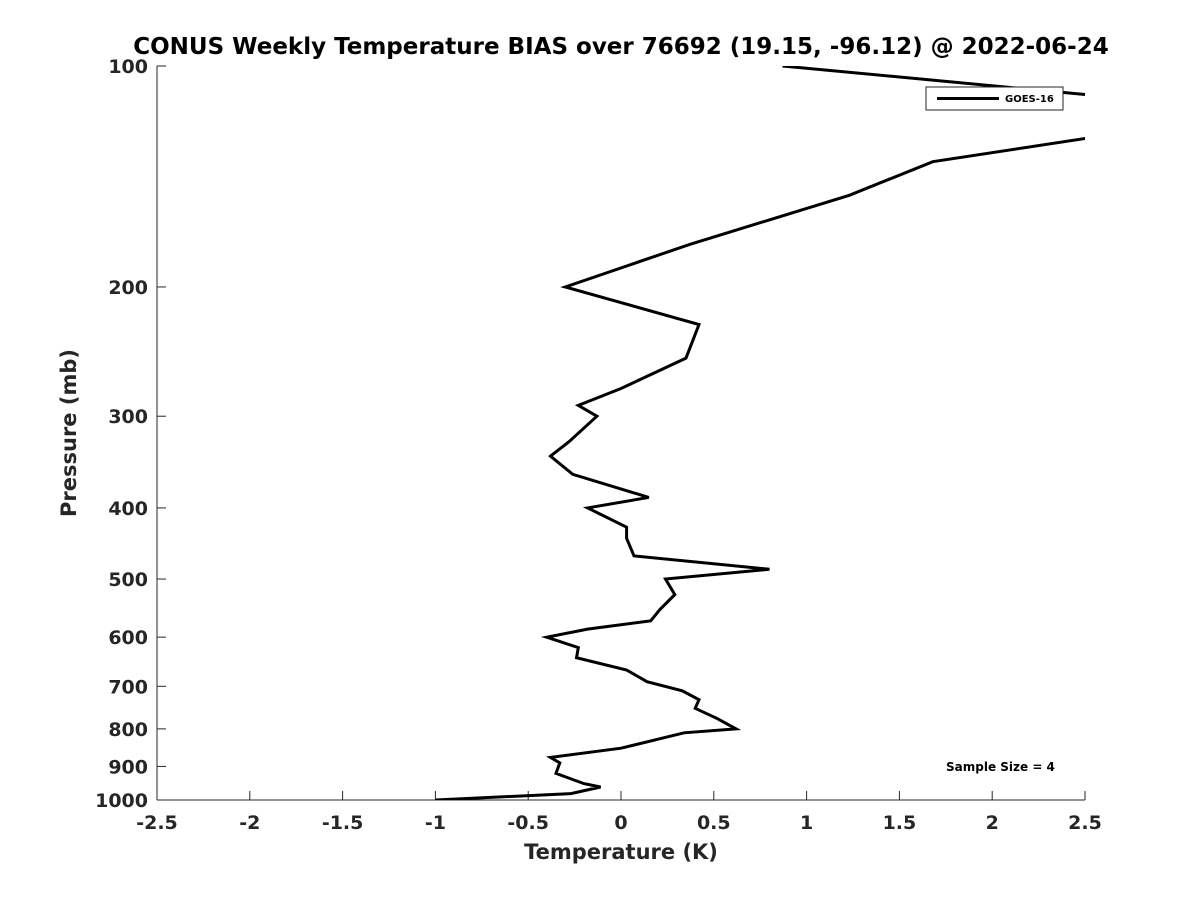  I want to click on y-tick-label: 200, so click(128, 288).